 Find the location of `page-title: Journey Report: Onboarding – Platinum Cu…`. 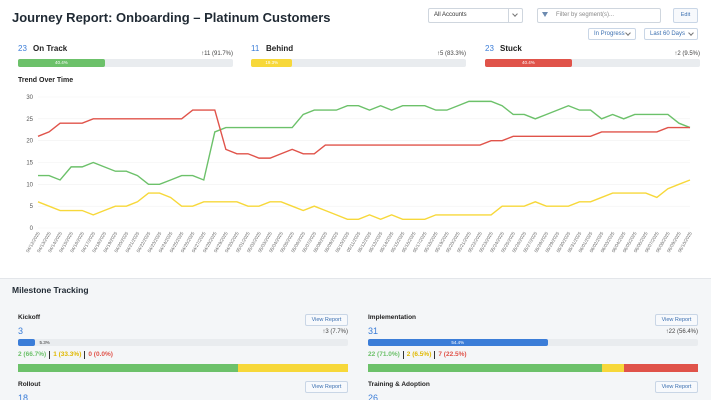

page-title: Journey Report: Onboarding – Platinum Cu… is located at coordinates (171, 17).